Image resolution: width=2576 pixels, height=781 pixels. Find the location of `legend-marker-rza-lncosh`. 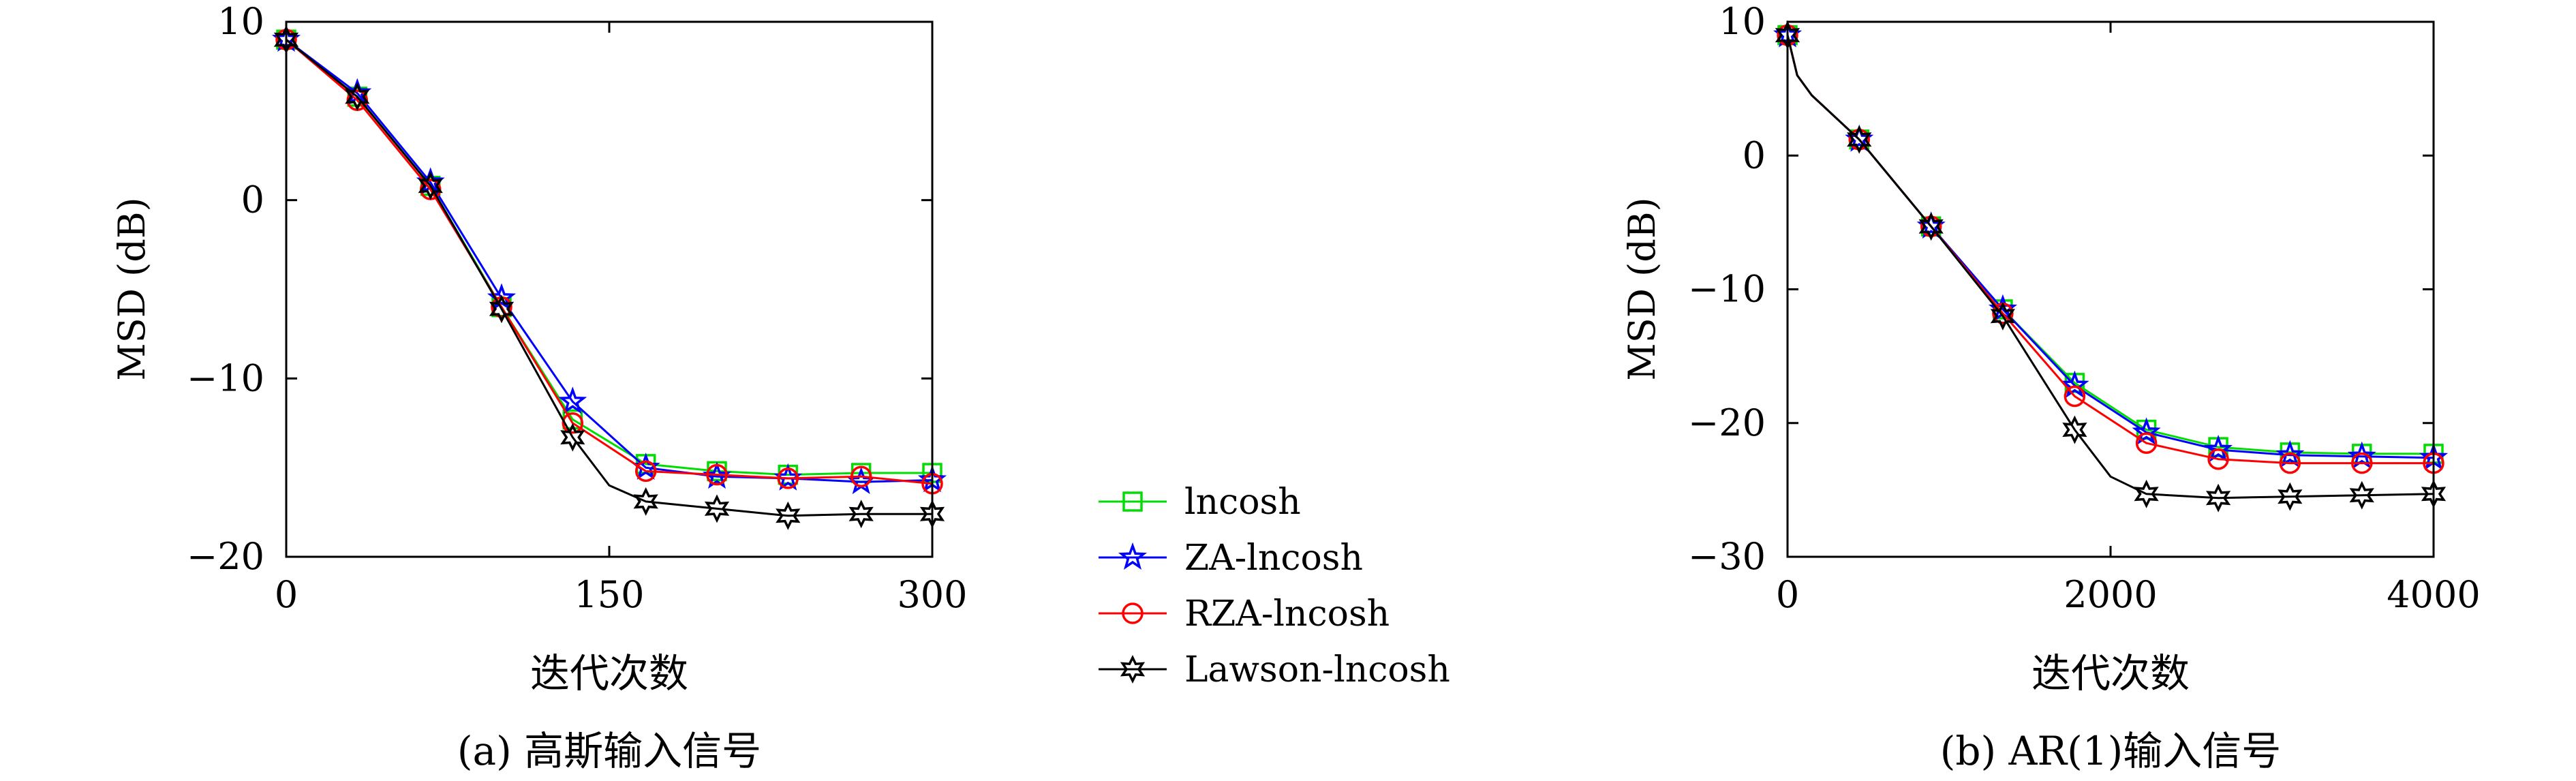

legend-marker-rza-lncosh is located at coordinates (1133, 613).